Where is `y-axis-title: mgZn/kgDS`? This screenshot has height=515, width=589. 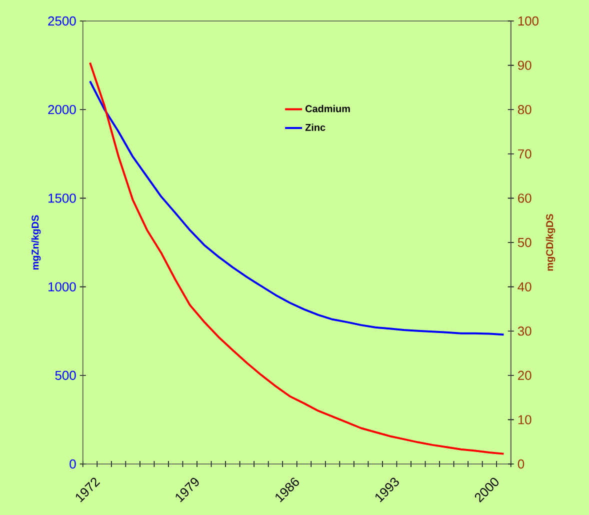
y-axis-title: mgZn/kgDS is located at coordinates (36, 242).